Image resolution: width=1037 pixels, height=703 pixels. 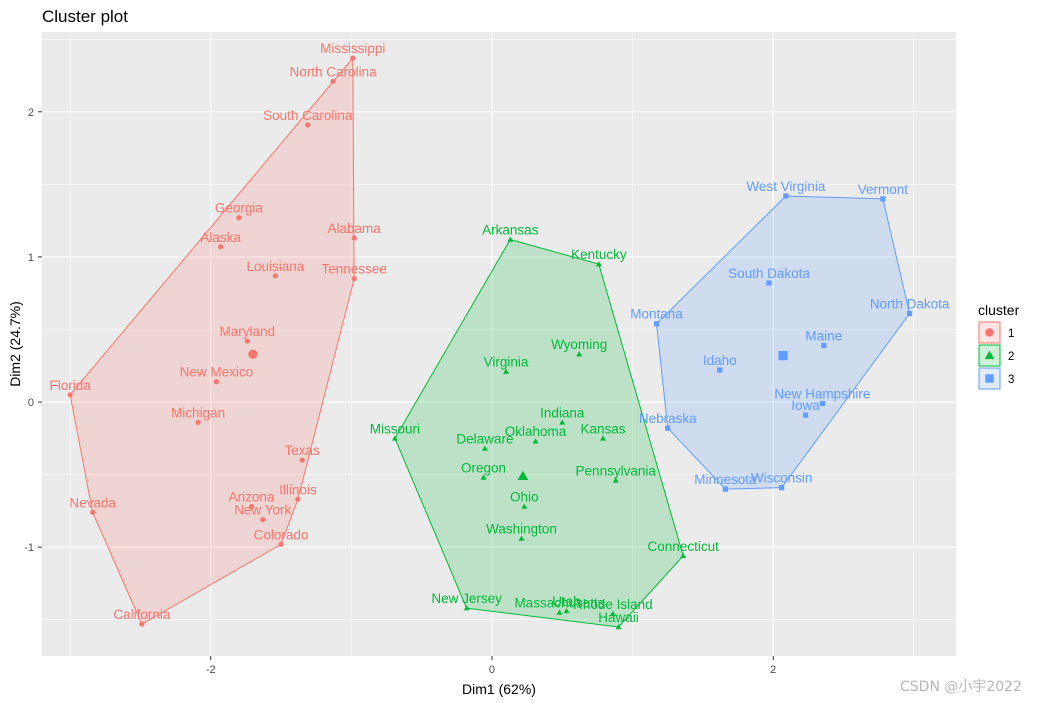 I want to click on point-maine, so click(x=824, y=345).